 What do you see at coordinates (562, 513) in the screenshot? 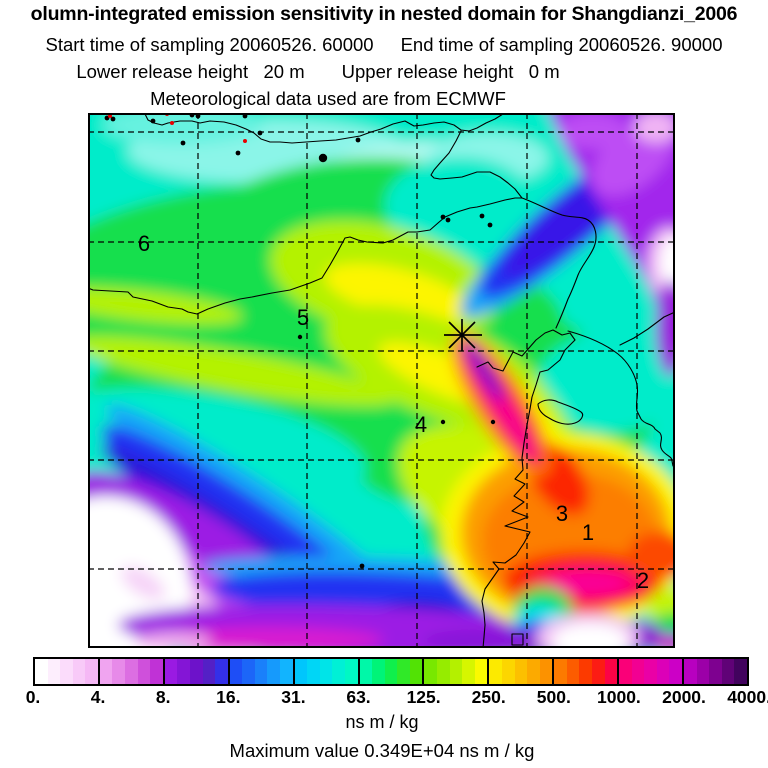
I see `region-label: 3` at bounding box center [562, 513].